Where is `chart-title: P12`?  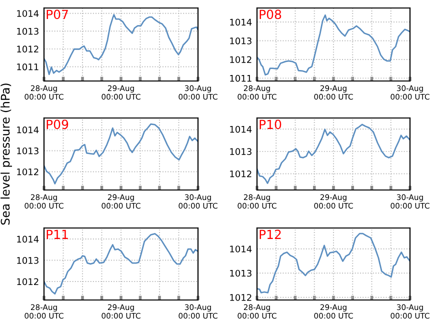 chart-title: P12 is located at coordinates (270, 234).